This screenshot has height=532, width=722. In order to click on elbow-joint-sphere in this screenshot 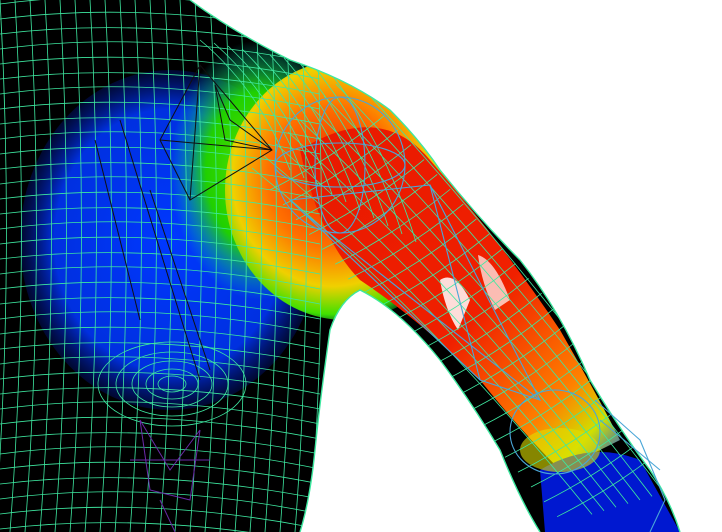, I will do `click(555, 432)`.